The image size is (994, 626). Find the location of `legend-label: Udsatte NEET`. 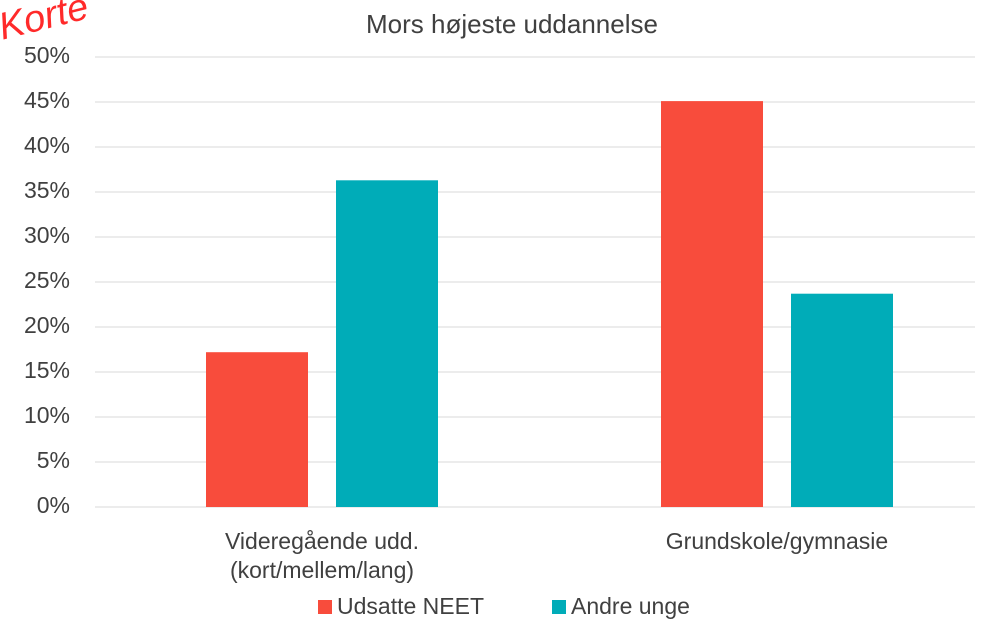

legend-label: Udsatte NEET is located at coordinates (410, 606).